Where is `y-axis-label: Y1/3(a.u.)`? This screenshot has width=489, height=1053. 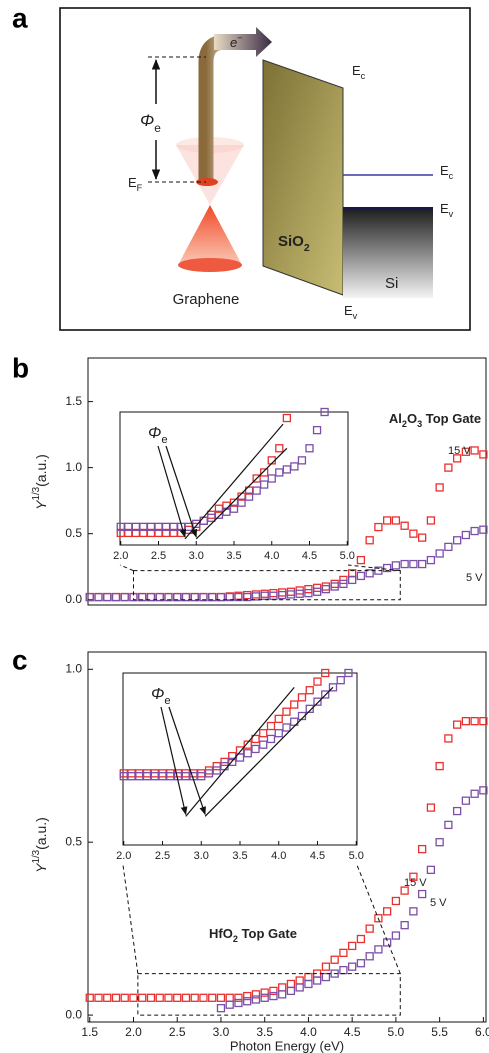
y-axis-label: Y1/3(a.u.) is located at coordinates (40, 845).